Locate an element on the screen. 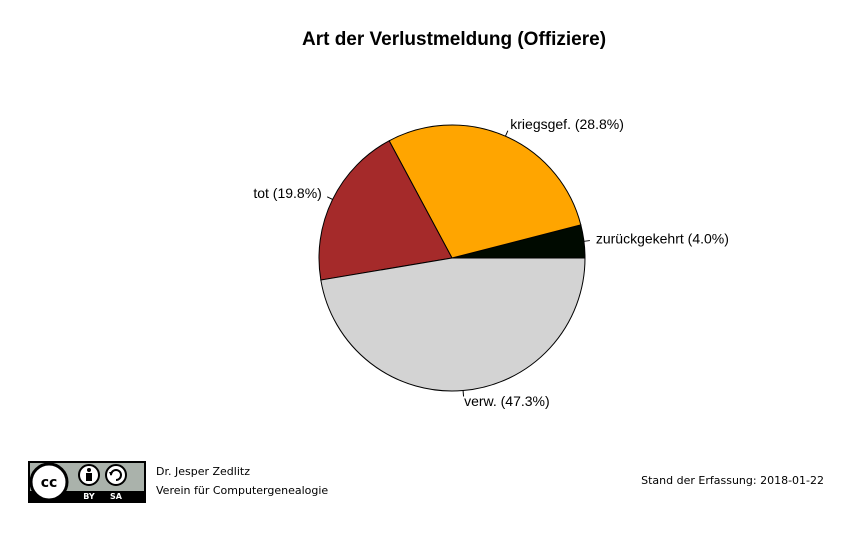 The height and width of the screenshot is (535, 867). pie-slice-label: tot (19.8%) is located at coordinates (287, 193).